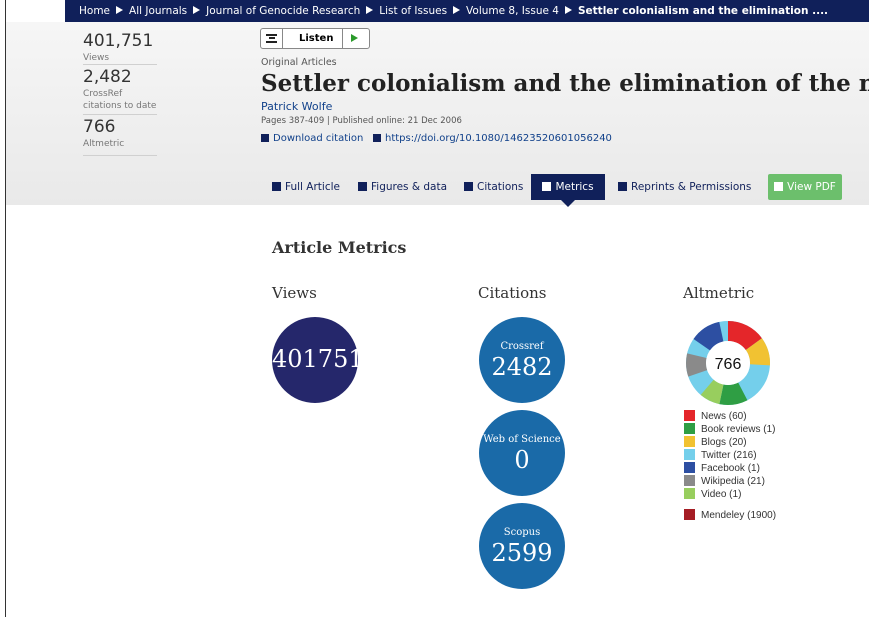 Image resolution: width=869 pixels, height=617 pixels. I want to click on legend-label: Blogs (20), so click(724, 442).